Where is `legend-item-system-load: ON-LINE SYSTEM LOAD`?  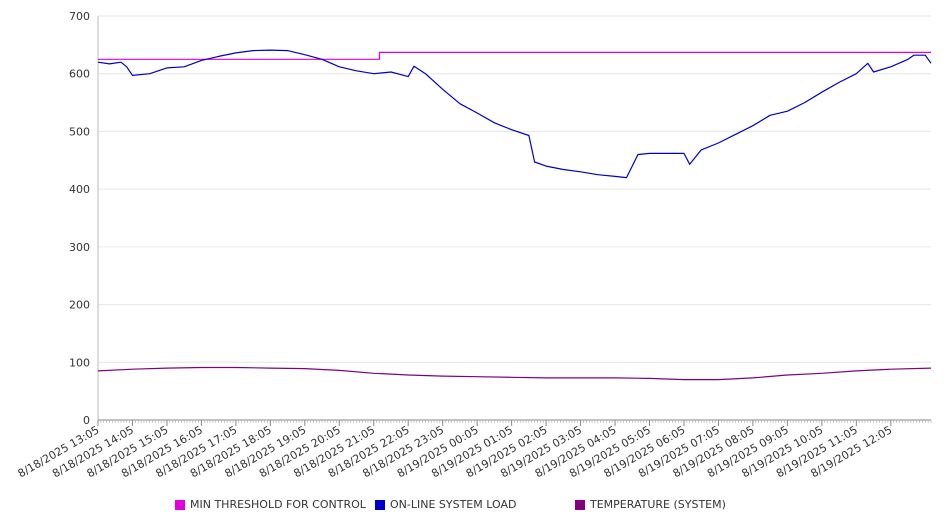
legend-item-system-load: ON-LINE SYSTEM LOAD is located at coordinates (445, 504).